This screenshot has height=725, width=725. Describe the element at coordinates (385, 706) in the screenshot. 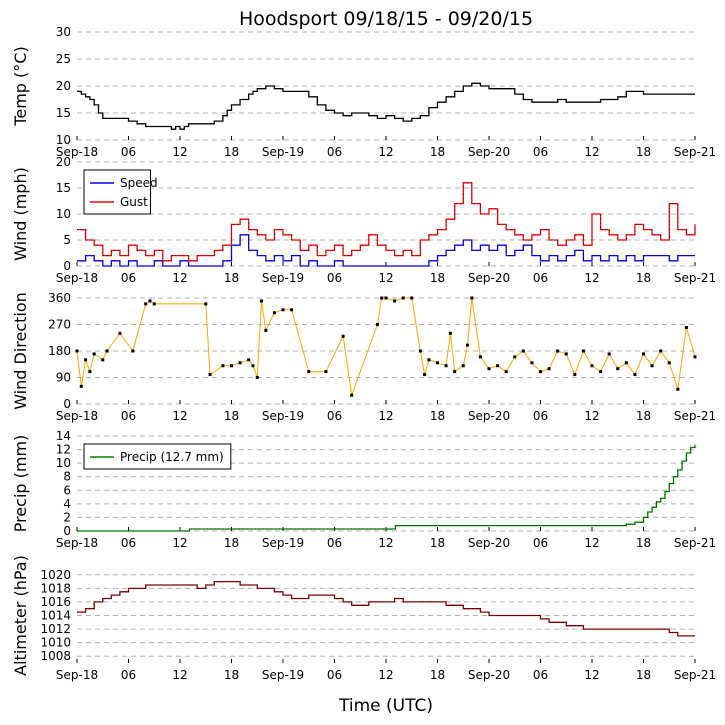

I see `x-axis-label: Time (UTC)` at that location.